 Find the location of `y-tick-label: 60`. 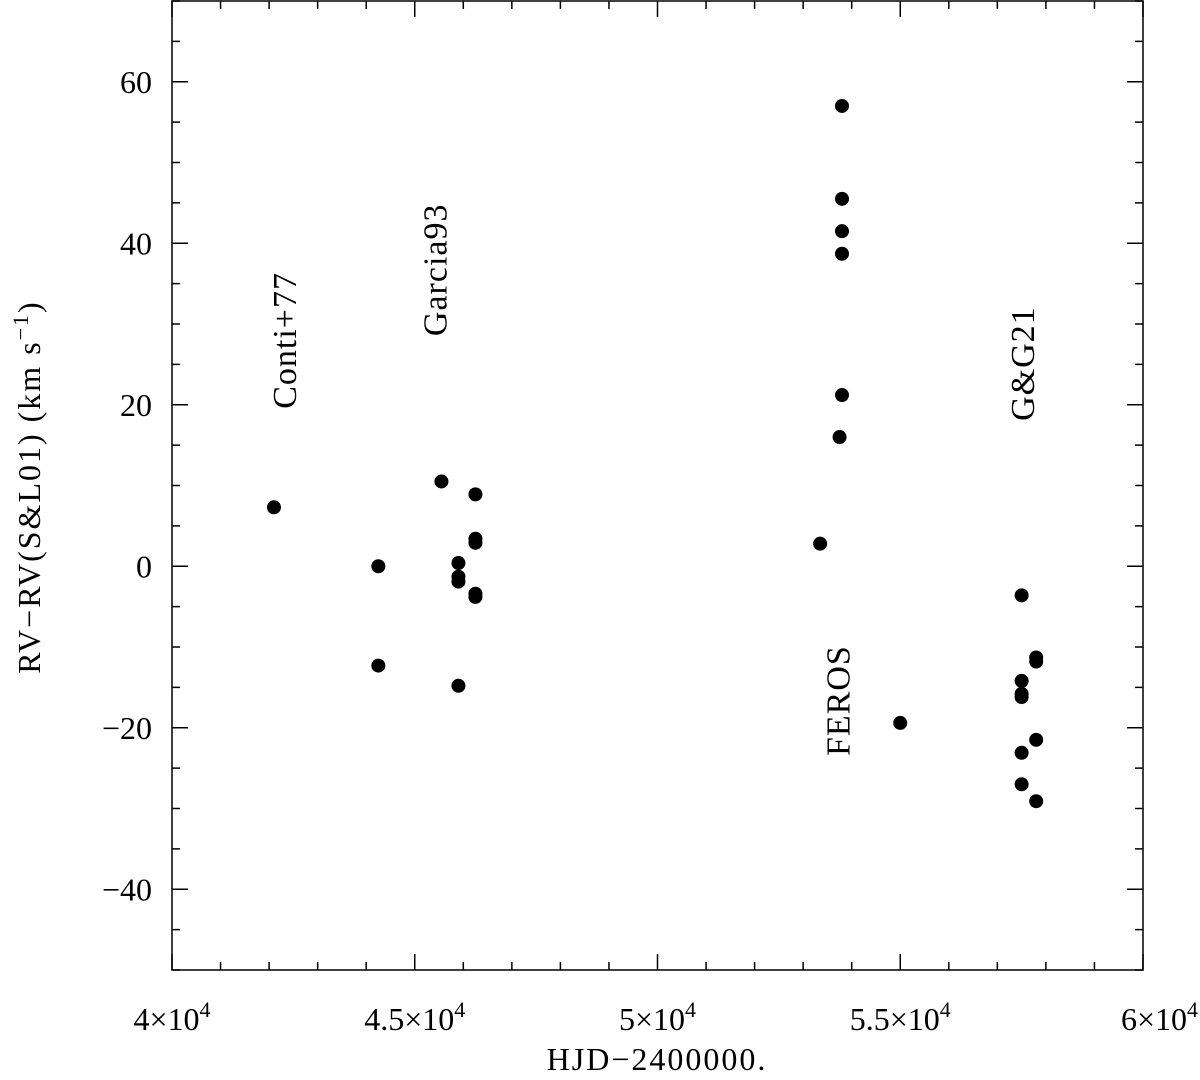

y-tick-label: 60 is located at coordinates (136, 82).